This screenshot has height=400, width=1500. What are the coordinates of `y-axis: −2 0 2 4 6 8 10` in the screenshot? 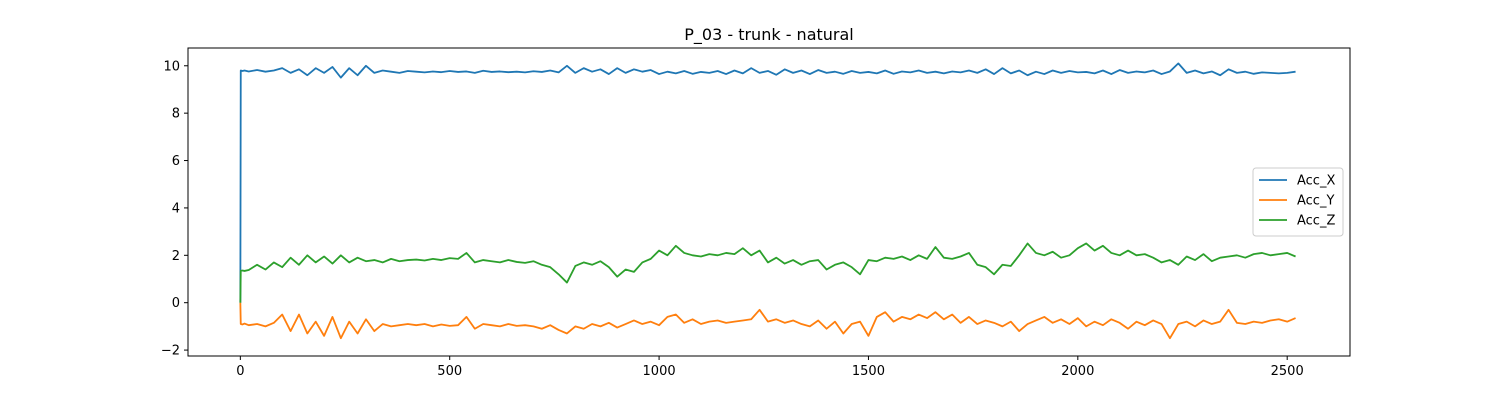 It's located at (174, 209).